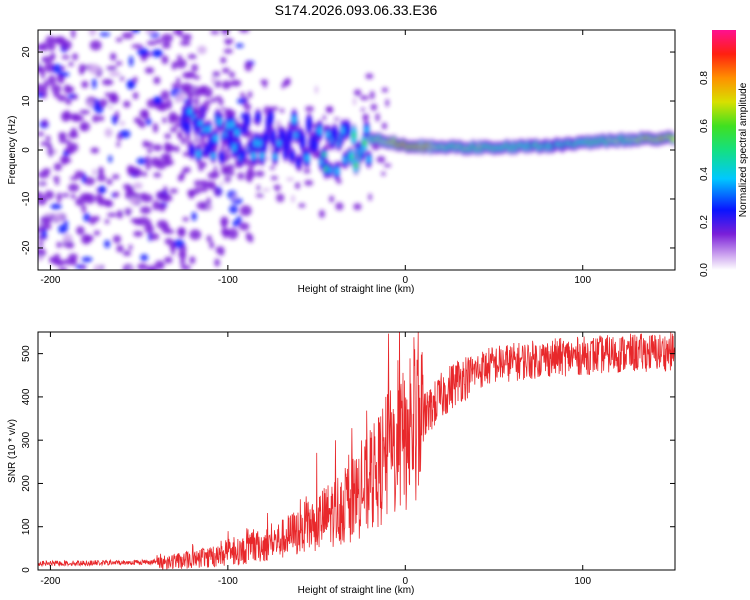 The width and height of the screenshot is (750, 600). I want to click on spectrogram-xtick-label: -200, so click(50, 280).